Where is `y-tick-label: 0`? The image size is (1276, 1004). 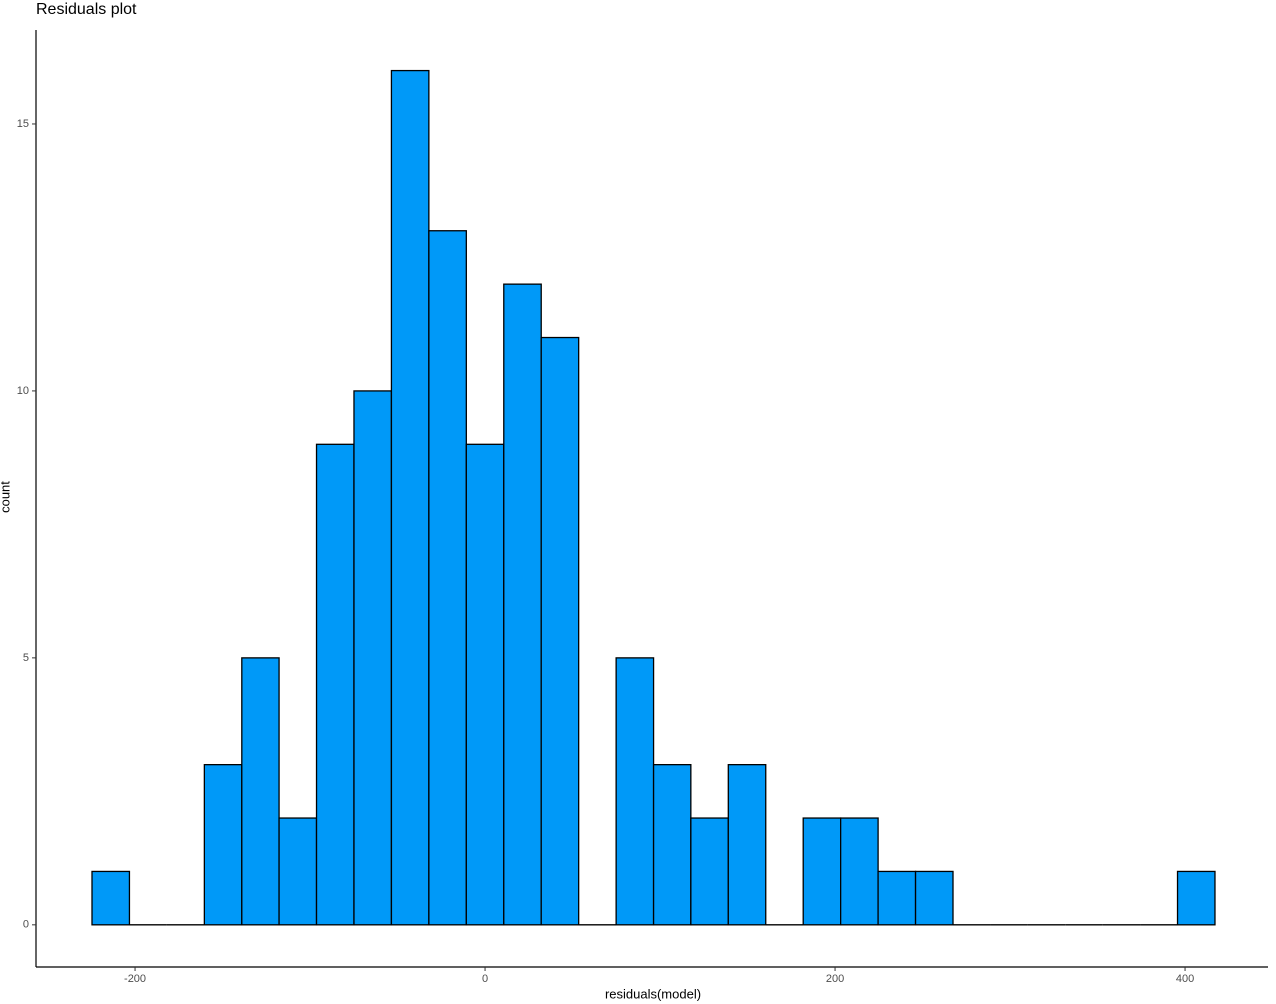
y-tick-label: 0 is located at coordinates (26, 925).